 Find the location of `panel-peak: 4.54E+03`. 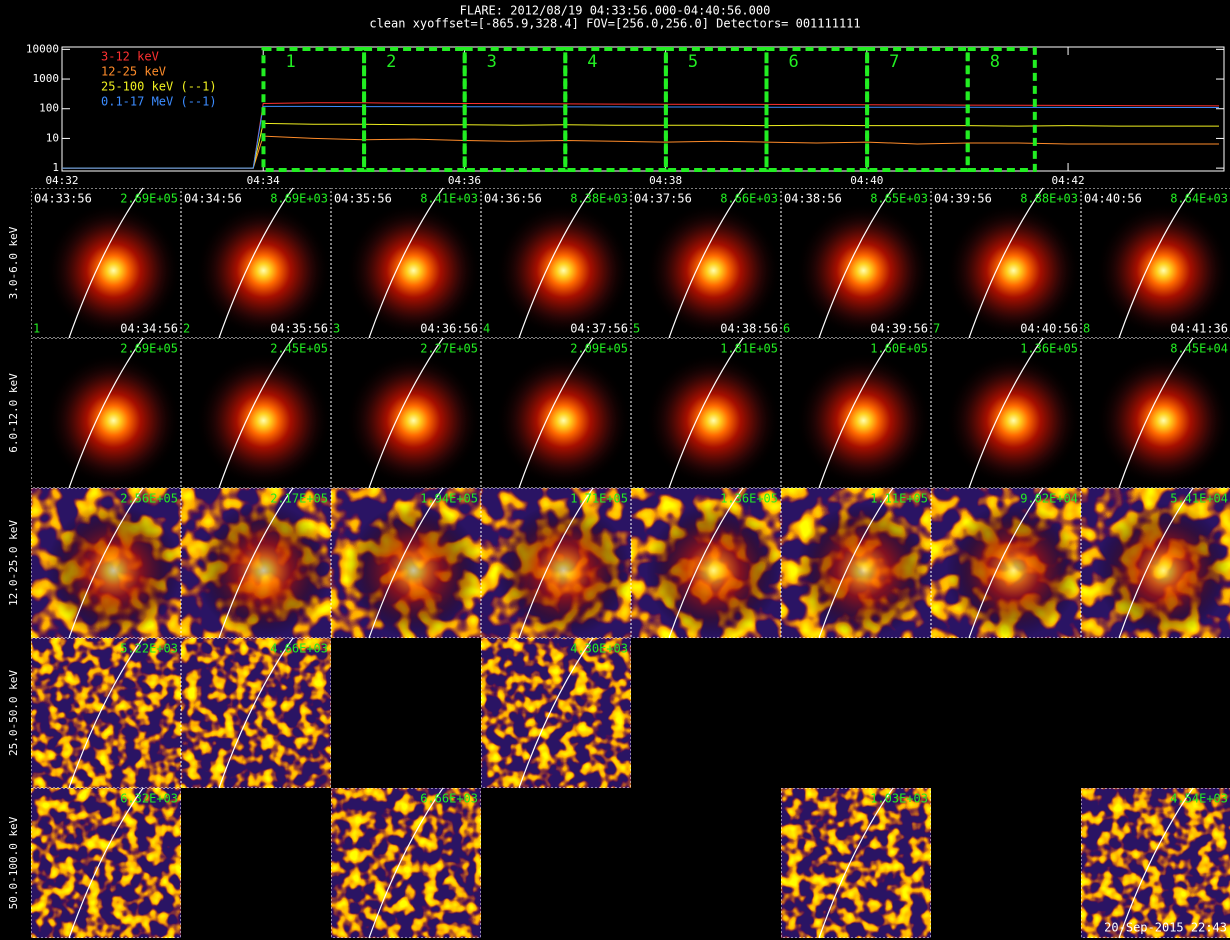

panel-peak: 4.54E+03 is located at coordinates (1199, 799).